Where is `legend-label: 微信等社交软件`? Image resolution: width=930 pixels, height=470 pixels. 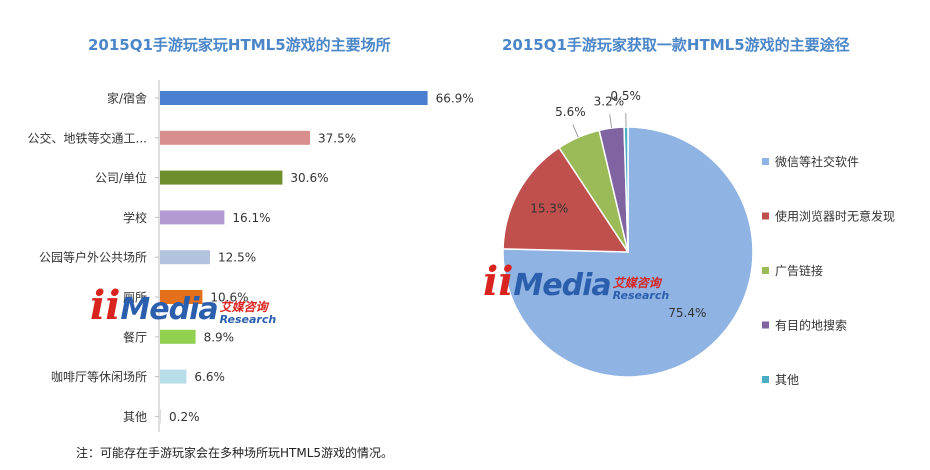 legend-label: 微信等社交软件 is located at coordinates (817, 161).